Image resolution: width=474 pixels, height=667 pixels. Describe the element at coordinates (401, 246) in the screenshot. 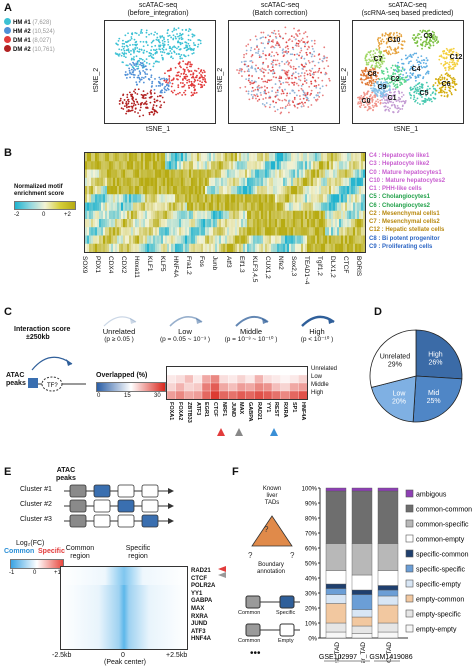

I see `heatmap-row-label: C9 : Proliferating cells` at that location.